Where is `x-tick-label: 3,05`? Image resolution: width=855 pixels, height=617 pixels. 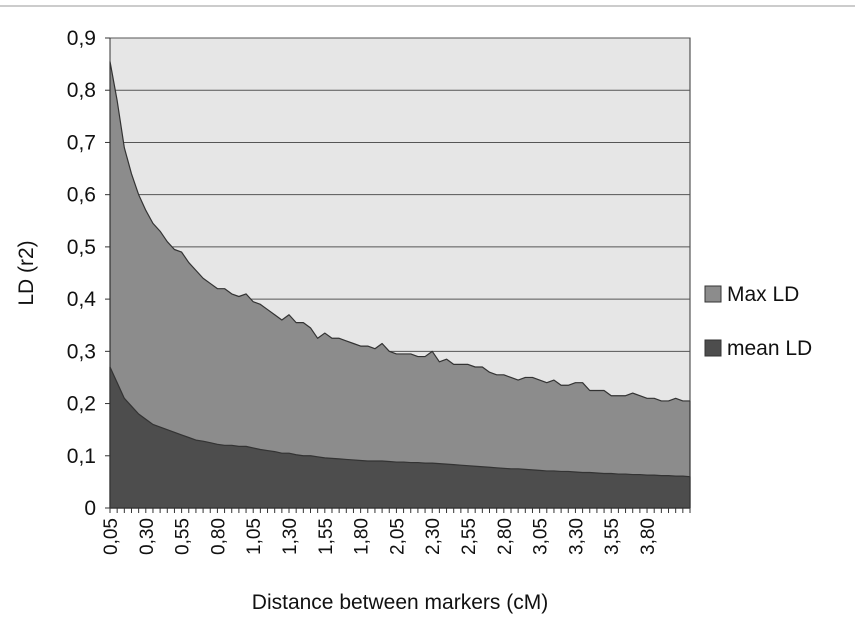
x-tick-label: 3,05 is located at coordinates (541, 536).